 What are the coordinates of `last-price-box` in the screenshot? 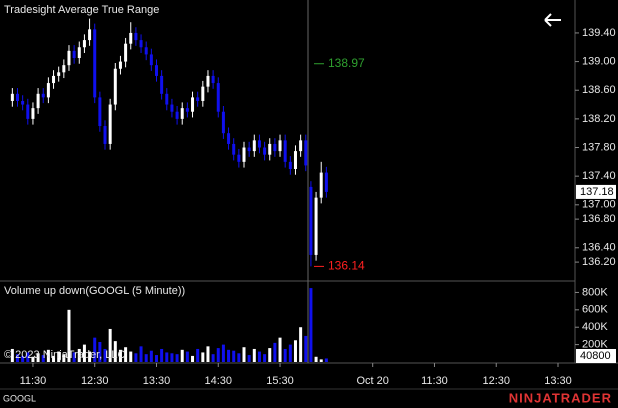 It's located at (596, 191).